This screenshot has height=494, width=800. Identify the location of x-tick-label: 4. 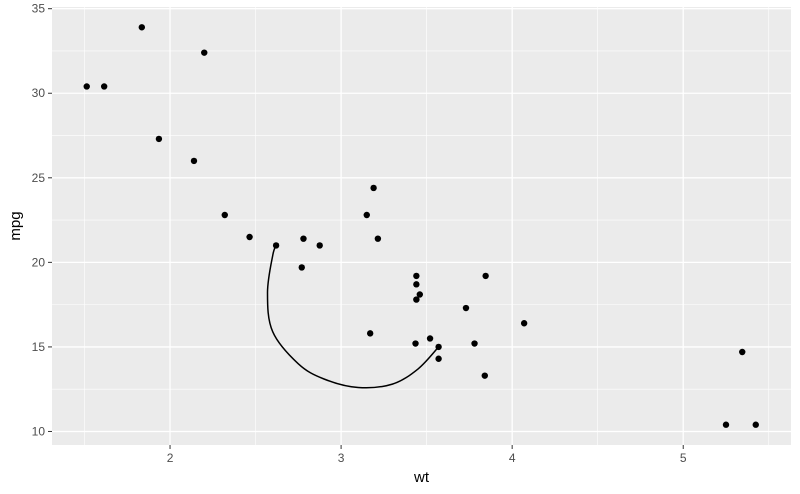
(512, 458).